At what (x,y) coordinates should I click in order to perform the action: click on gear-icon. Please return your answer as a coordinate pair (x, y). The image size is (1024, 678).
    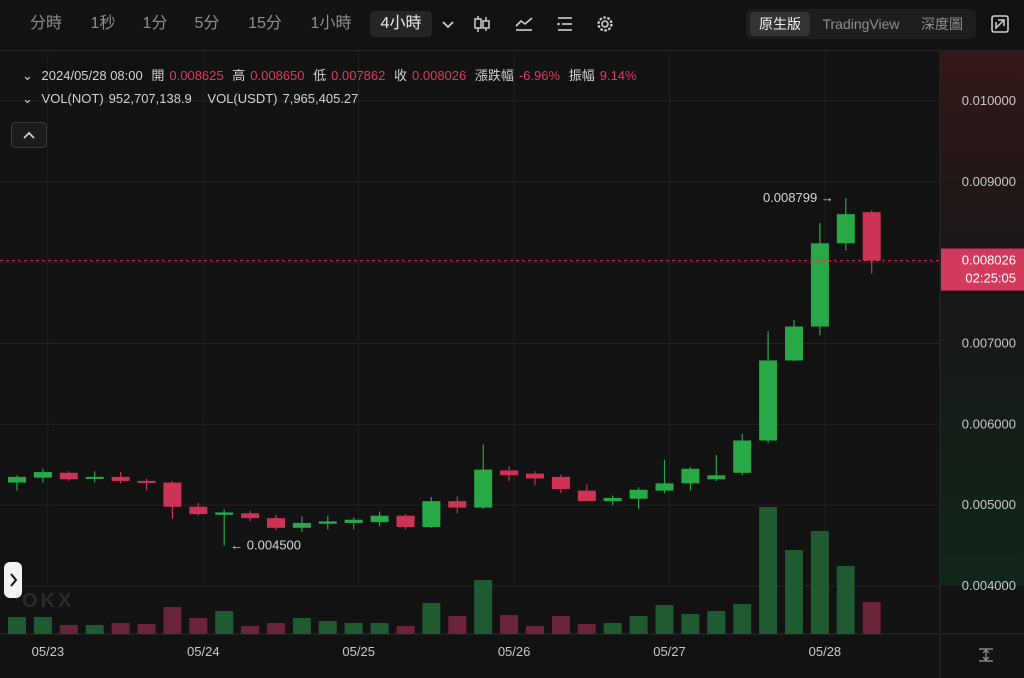
    Looking at the image, I should click on (605, 24).